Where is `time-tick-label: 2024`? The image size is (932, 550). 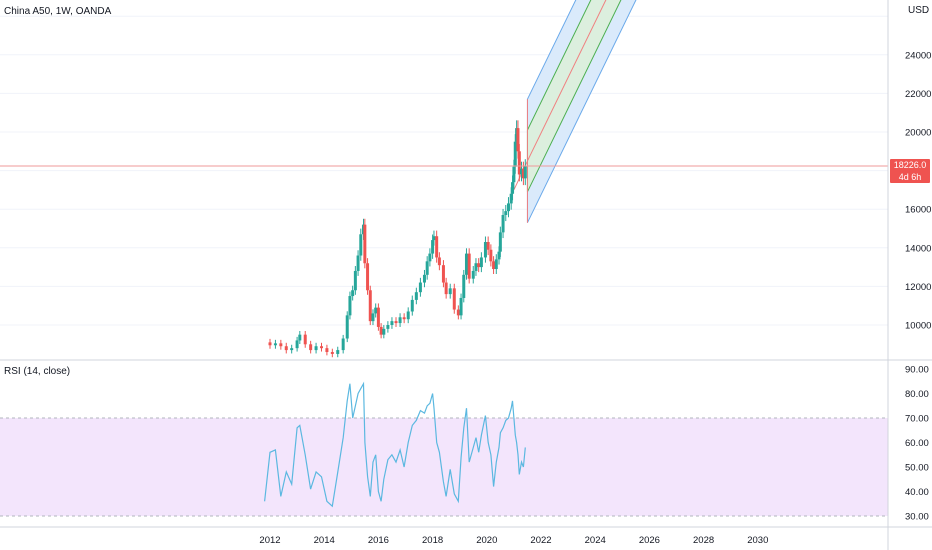 time-tick-label: 2024 is located at coordinates (595, 540).